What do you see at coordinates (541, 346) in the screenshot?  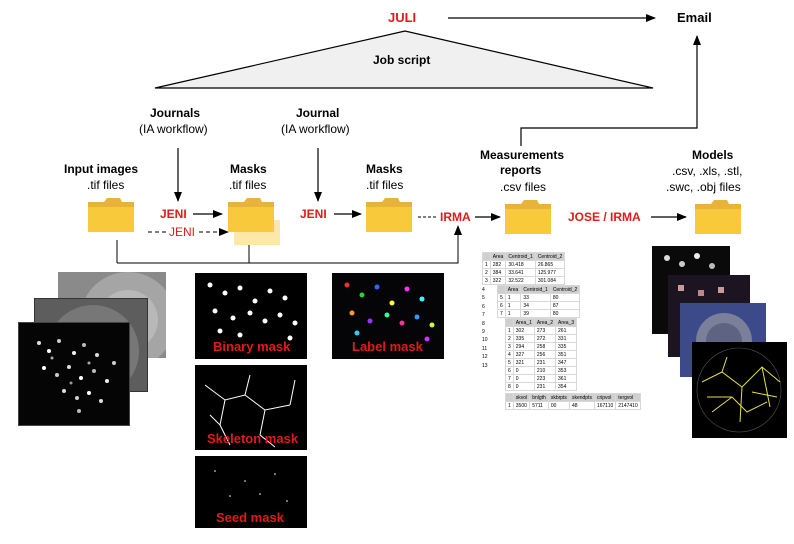 I see `table-row: 3 294 258 335` at bounding box center [541, 346].